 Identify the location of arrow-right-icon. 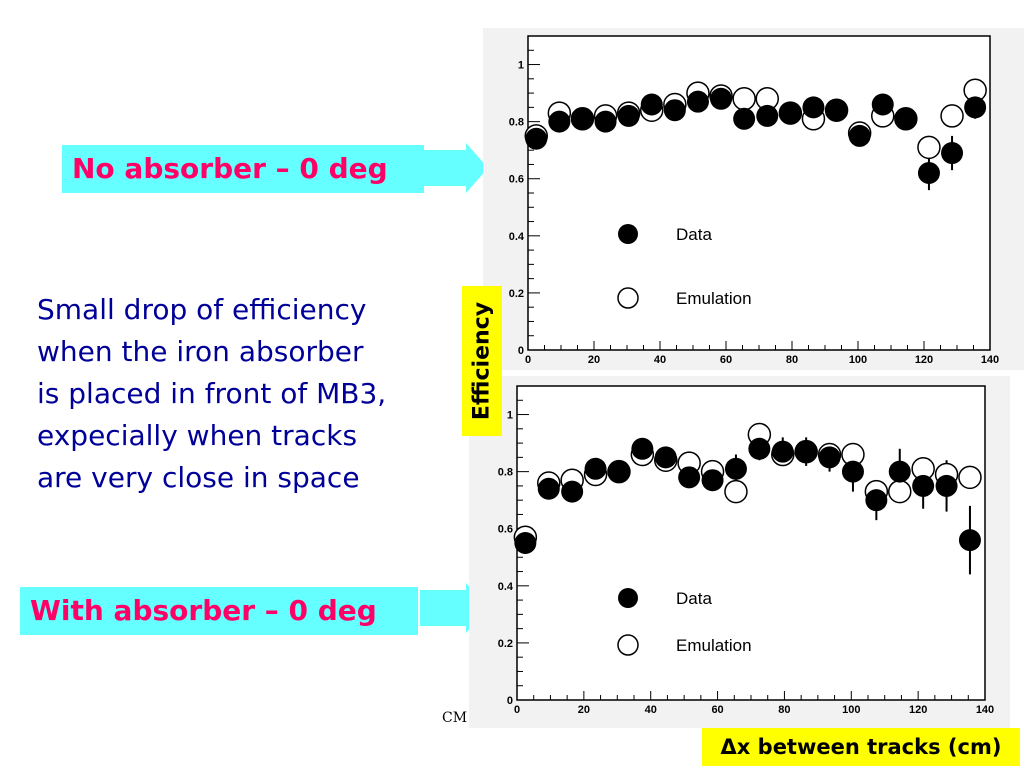
(454, 168).